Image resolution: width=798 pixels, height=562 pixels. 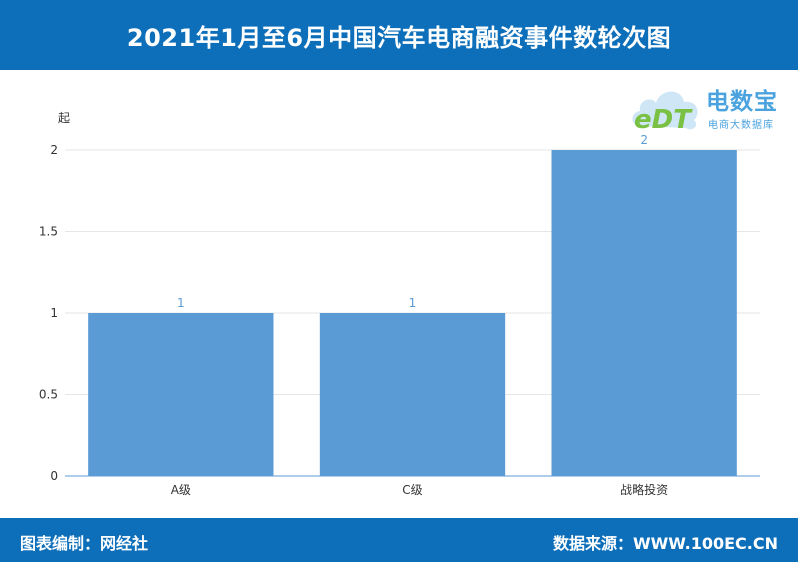 I want to click on header-bar: 2021年1月至6月中国汽车电商融资事件数轮次图, so click(x=399, y=35).